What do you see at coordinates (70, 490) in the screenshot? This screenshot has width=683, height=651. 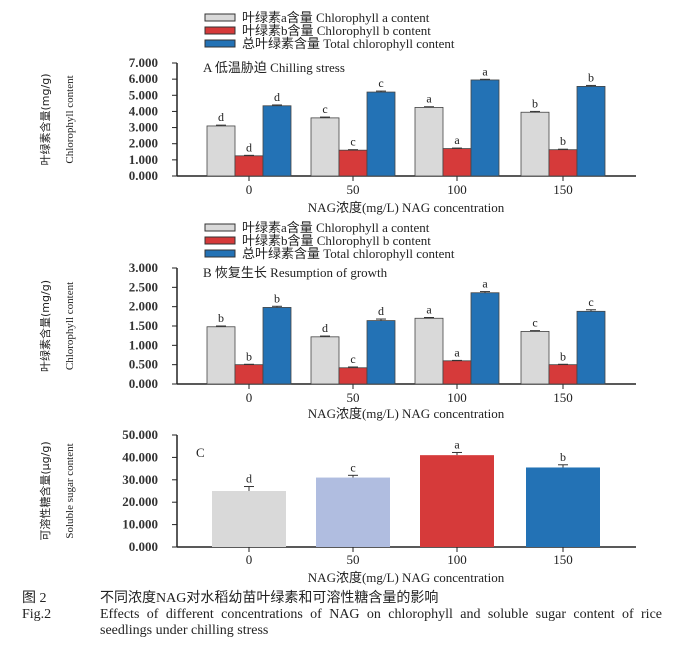 I see `y-axis-label-en: Soluble sugar content` at bounding box center [70, 490].